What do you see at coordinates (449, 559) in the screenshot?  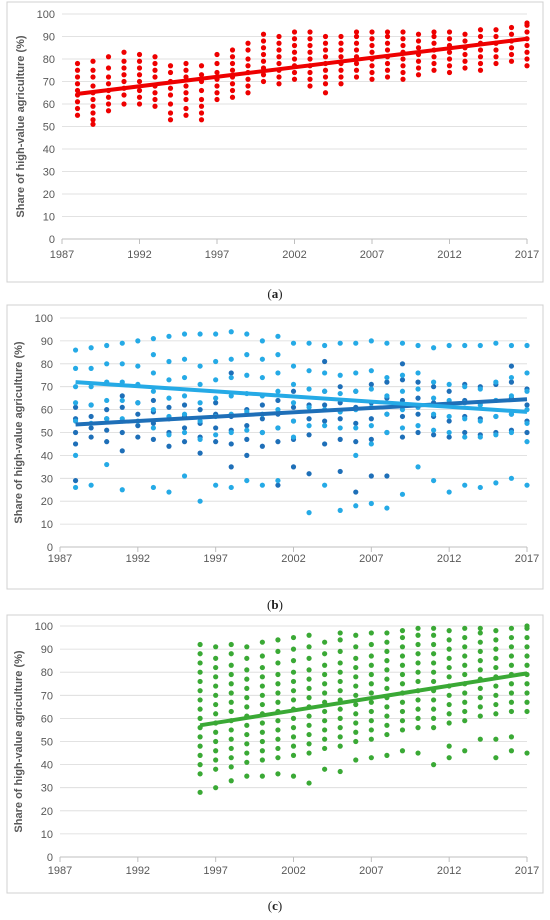 I see `chart-b-xtick-label: 2012` at bounding box center [449, 559].